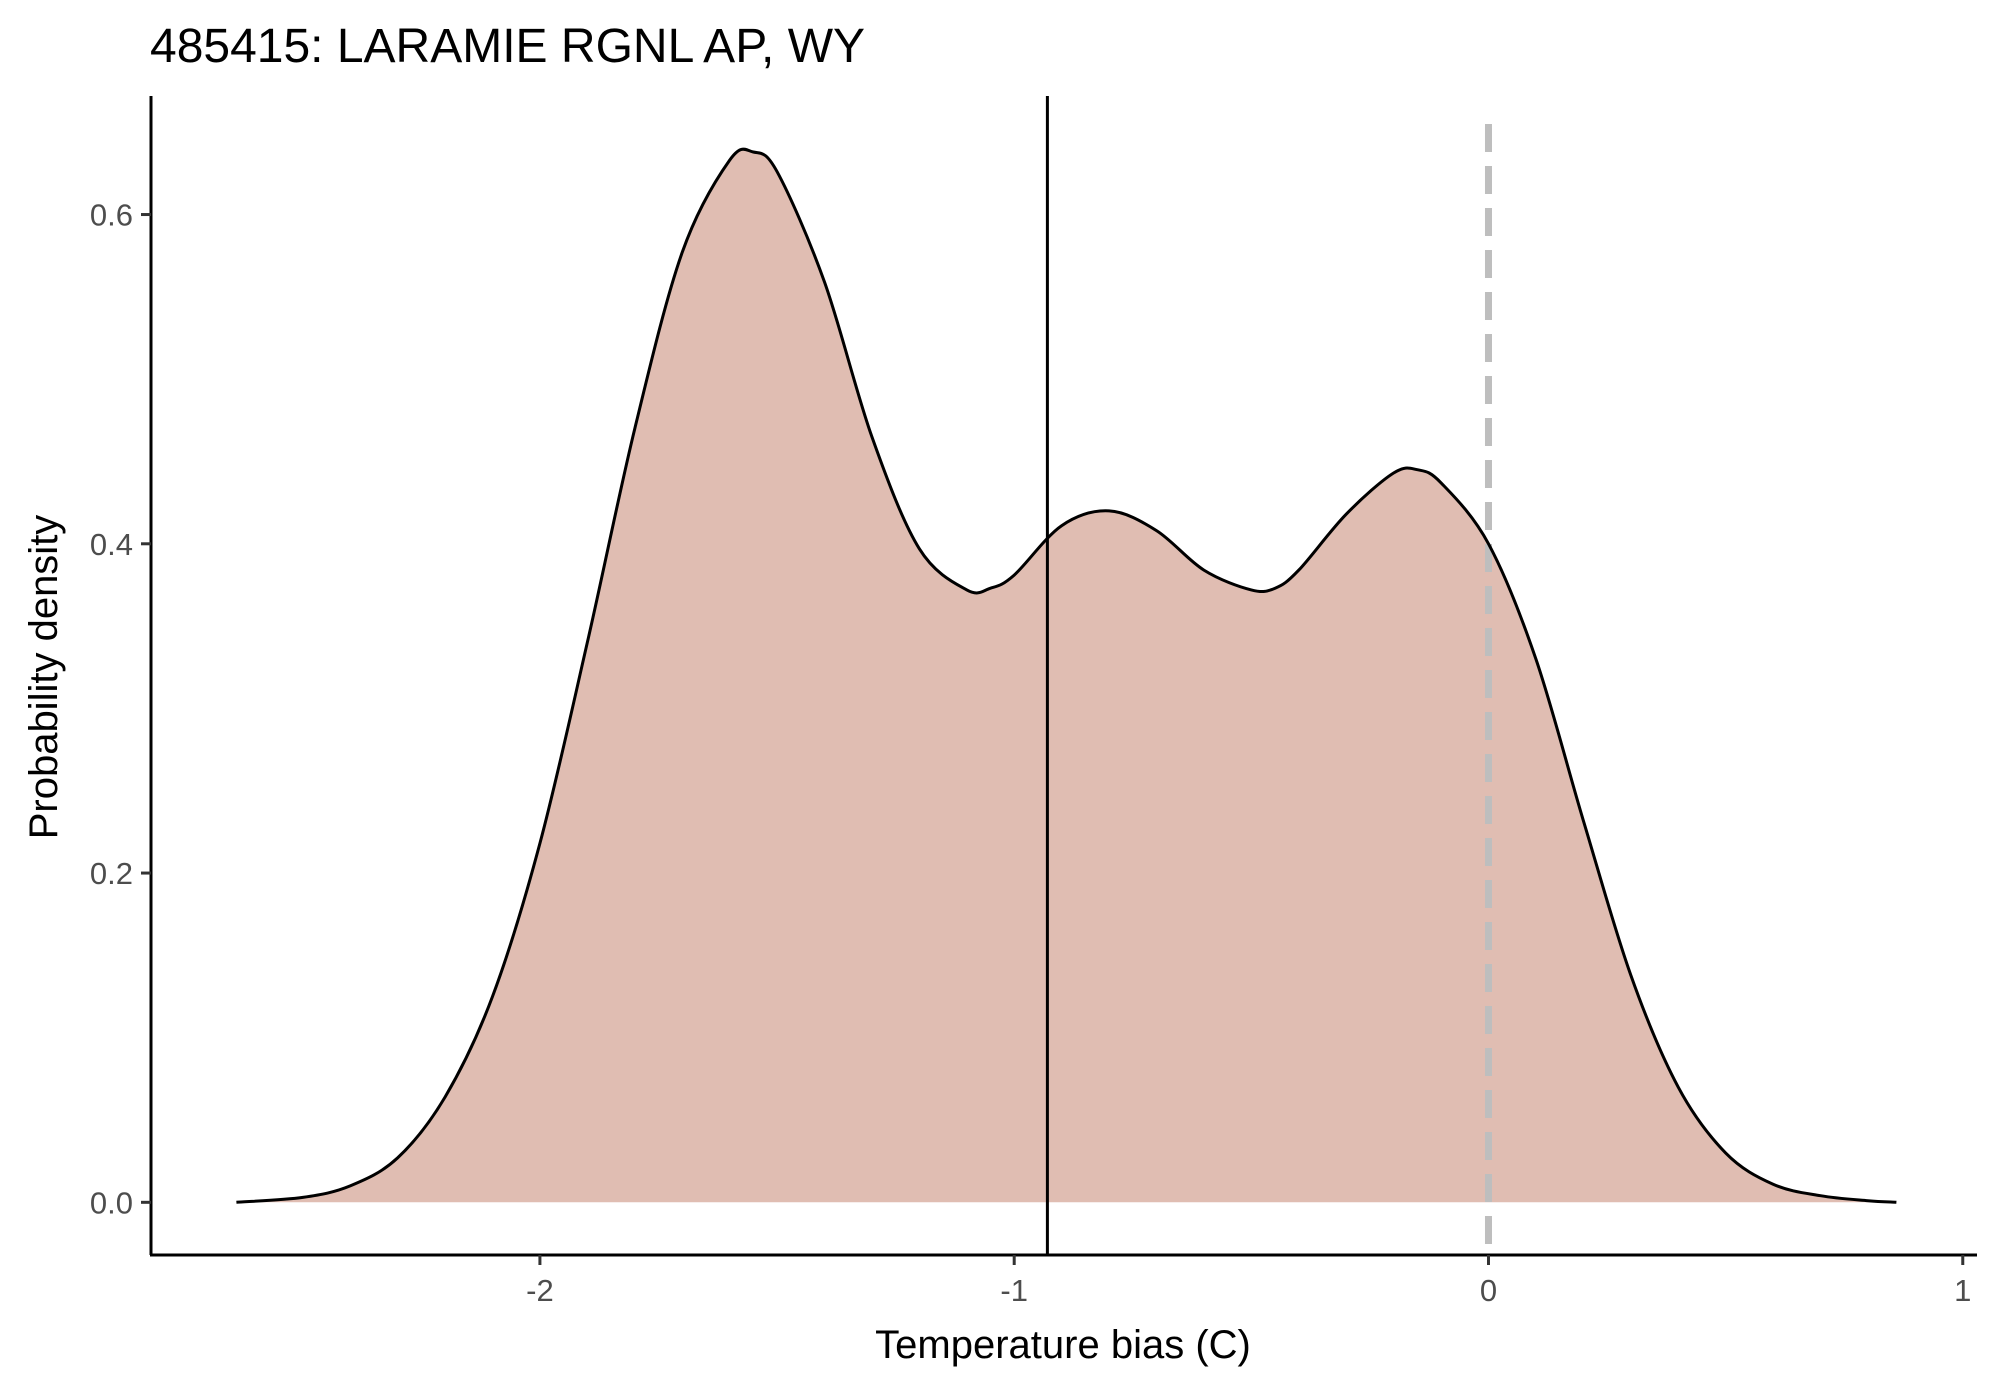 The height and width of the screenshot is (1384, 1990). Describe the element at coordinates (120, 709) in the screenshot. I see `y-axis-ticks: 0.0 0.2 0.4 0.6` at that location.